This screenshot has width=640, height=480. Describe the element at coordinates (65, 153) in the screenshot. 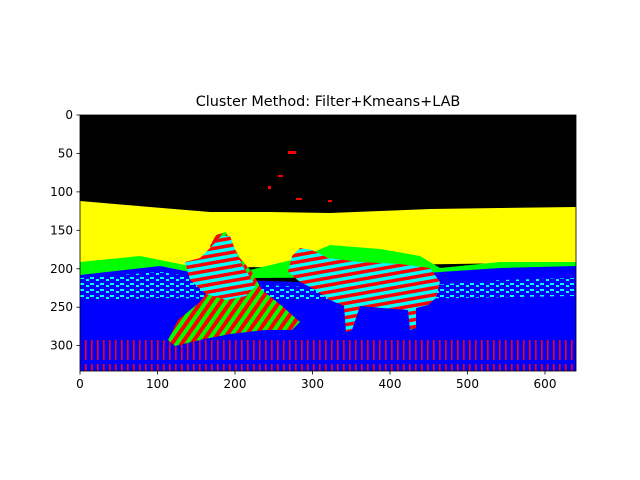

I see `y-tick-label: 50` at that location.